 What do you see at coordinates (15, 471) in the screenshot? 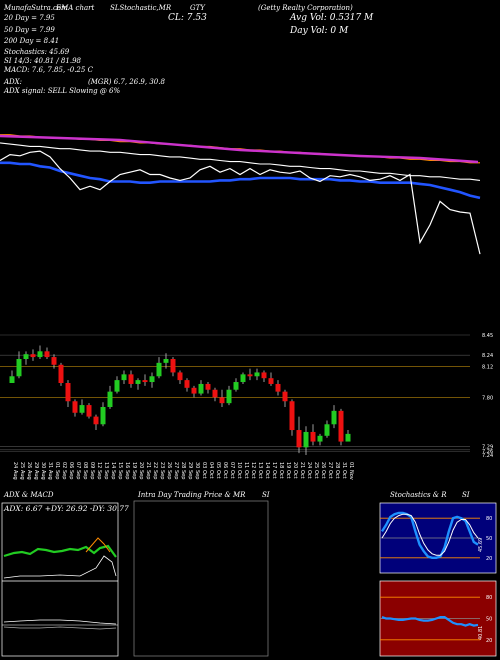
I see `date-tick-label: 24 Aug` at bounding box center [15, 471].